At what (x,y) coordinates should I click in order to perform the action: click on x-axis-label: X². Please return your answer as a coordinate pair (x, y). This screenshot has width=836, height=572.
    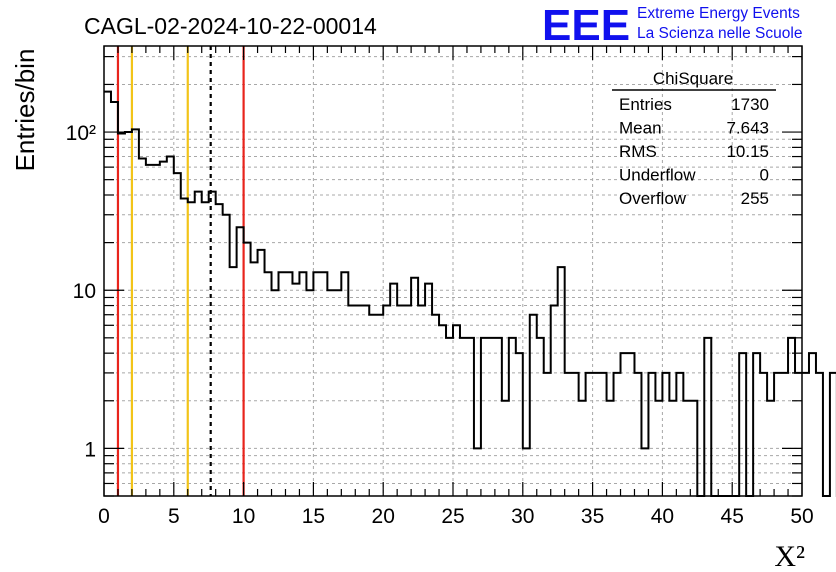
    Looking at the image, I should click on (789, 556).